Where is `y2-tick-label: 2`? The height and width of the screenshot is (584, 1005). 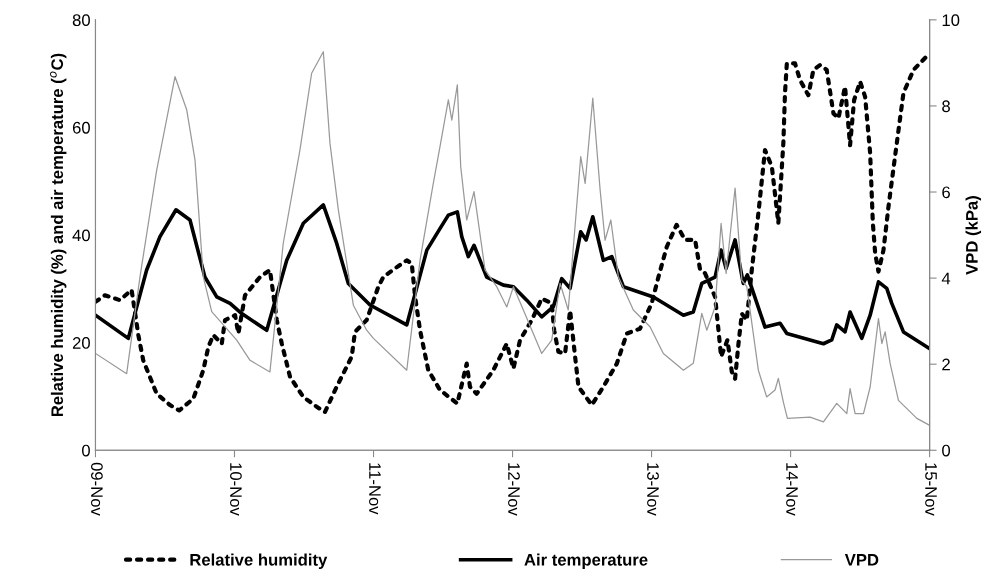 y2-tick-label: 2 is located at coordinates (946, 364).